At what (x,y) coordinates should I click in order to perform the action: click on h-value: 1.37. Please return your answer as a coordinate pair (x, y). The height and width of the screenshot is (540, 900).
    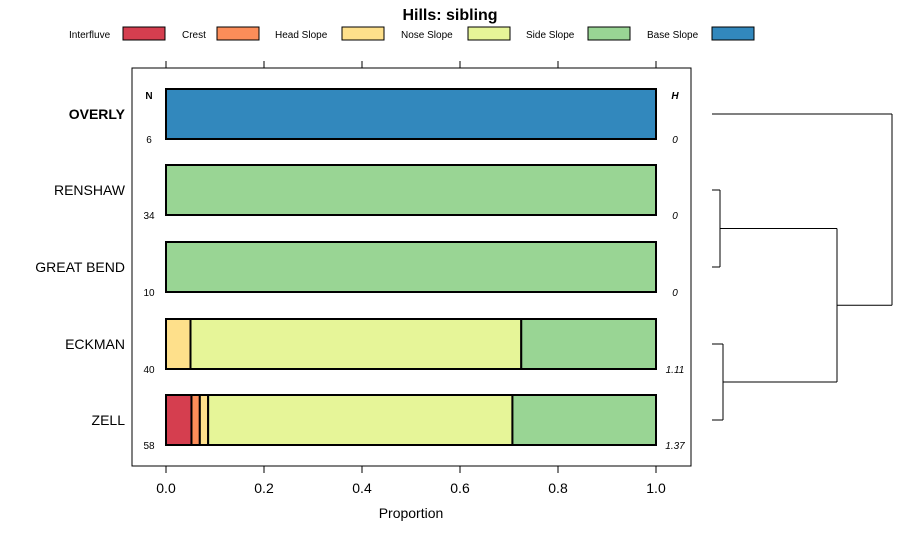
    Looking at the image, I should click on (675, 446).